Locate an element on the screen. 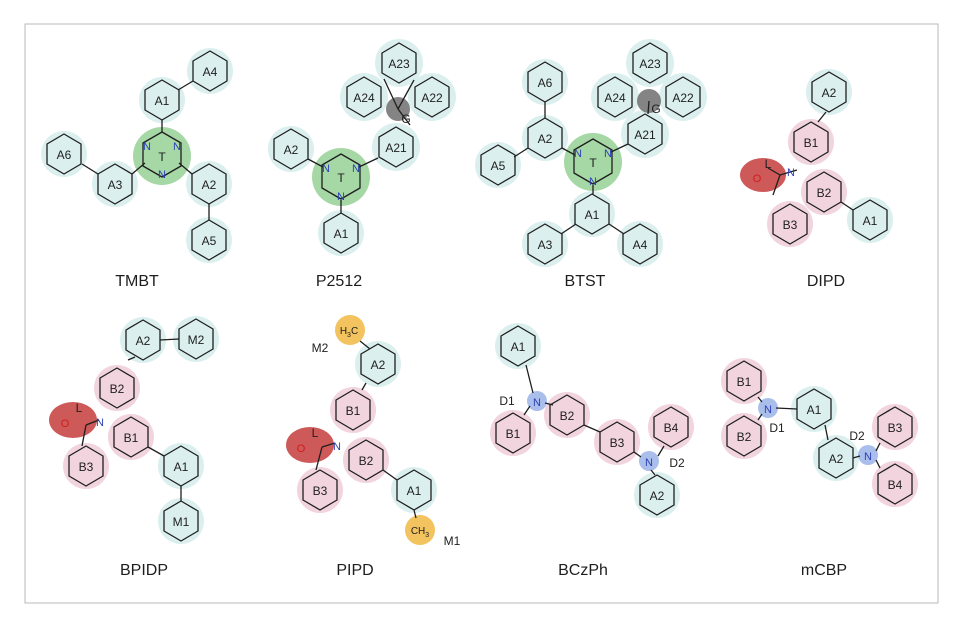 The image size is (973, 634). h-nit-element is located at coordinates (868, 455).